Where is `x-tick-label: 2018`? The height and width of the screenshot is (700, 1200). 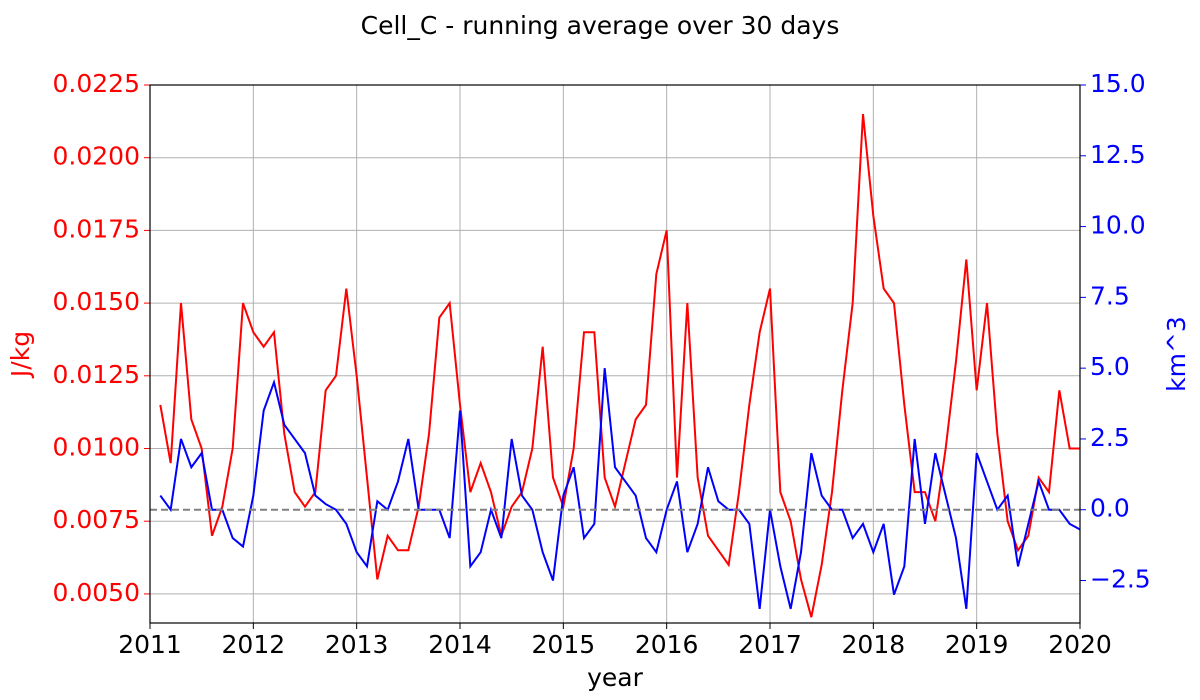 x-tick-label: 2018 is located at coordinates (874, 644).